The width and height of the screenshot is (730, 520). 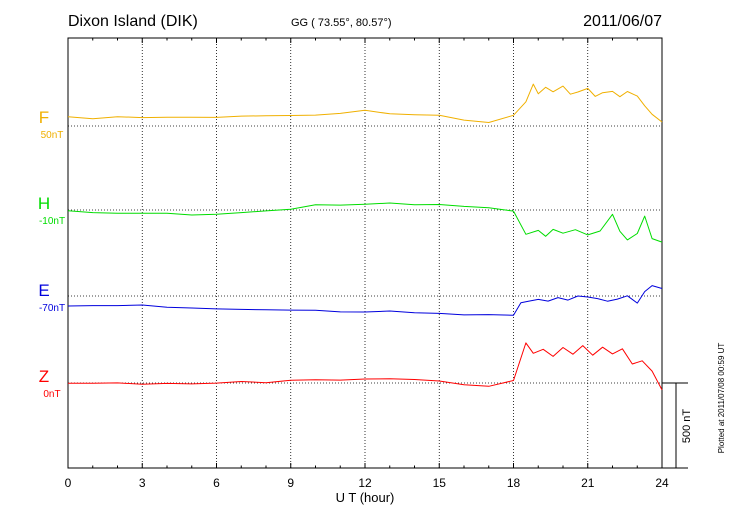 I want to click on x-tick-label: 12, so click(x=365, y=483).